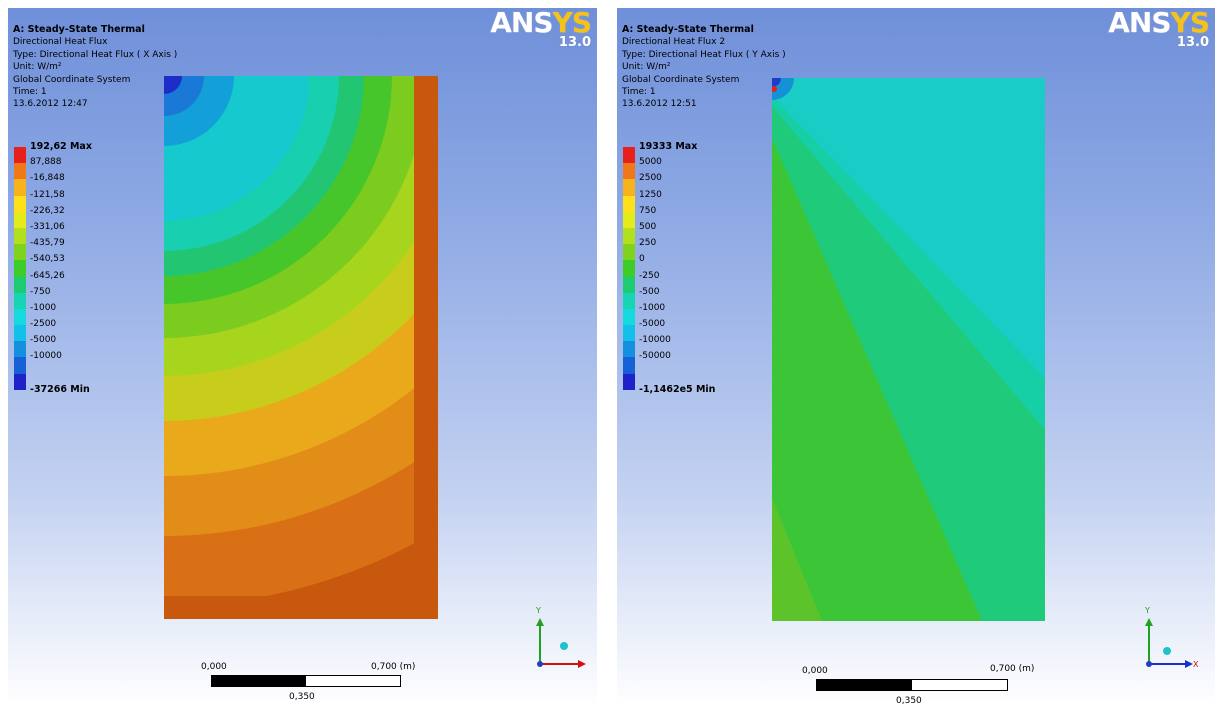 This screenshot has width=1219, height=710. Describe the element at coordinates (668, 146) in the screenshot. I see `legend-max-label: 19333 Max` at that location.